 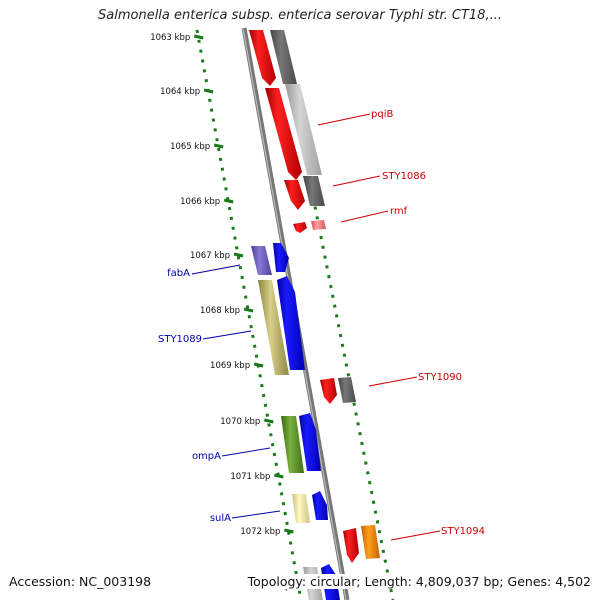 I want to click on gene-label-sty1086: STY1086, so click(x=404, y=176).